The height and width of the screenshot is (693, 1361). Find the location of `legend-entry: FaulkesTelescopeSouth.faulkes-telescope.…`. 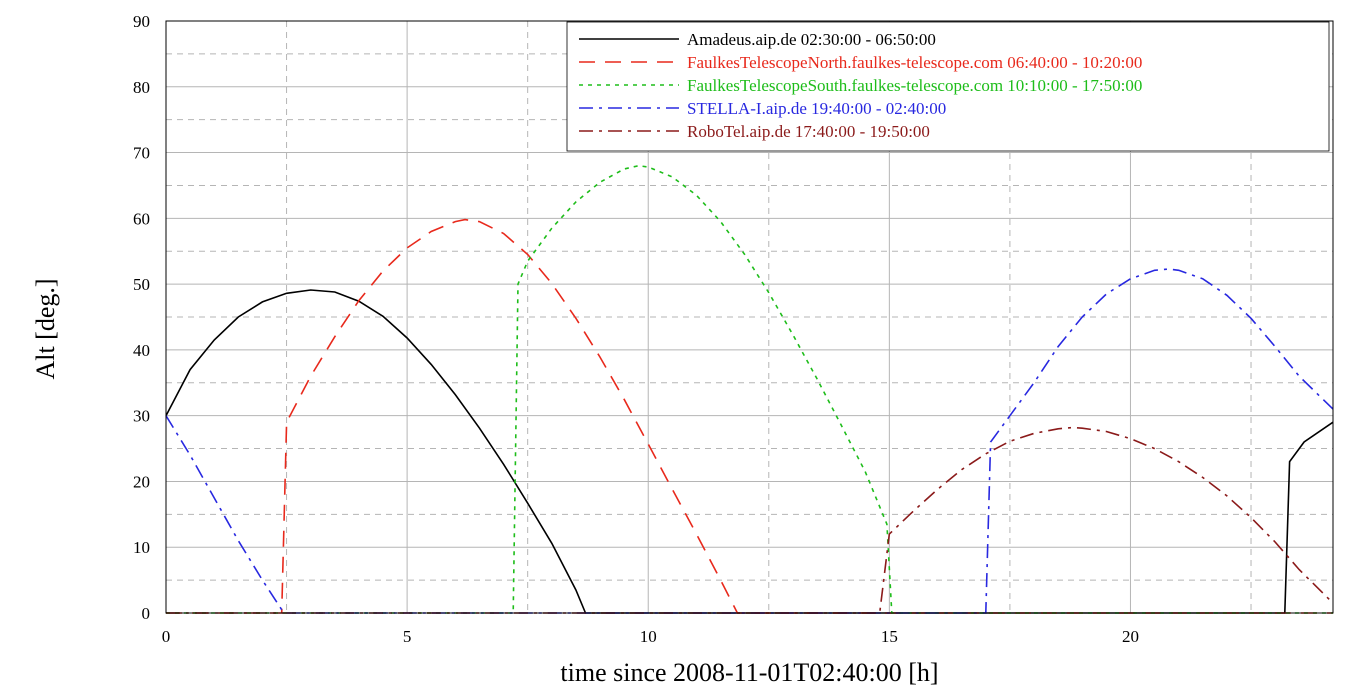

legend-entry: FaulkesTelescopeSouth.faulkes-telescope.… is located at coordinates (914, 85).